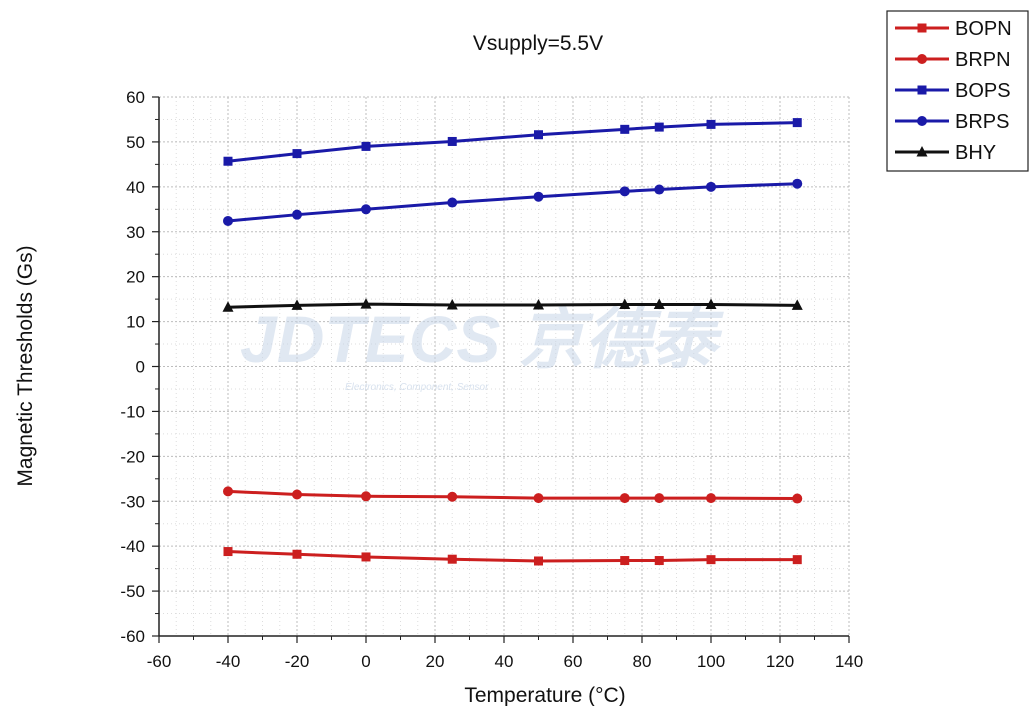  What do you see at coordinates (922, 90) in the screenshot?
I see `legend-marker-bops` at bounding box center [922, 90].